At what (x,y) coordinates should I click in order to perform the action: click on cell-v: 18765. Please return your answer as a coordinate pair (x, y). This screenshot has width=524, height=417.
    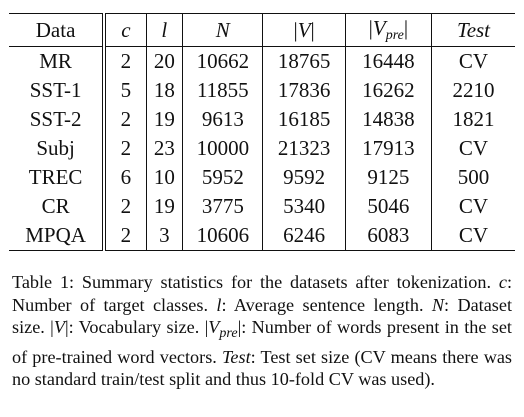
    Looking at the image, I should click on (304, 61).